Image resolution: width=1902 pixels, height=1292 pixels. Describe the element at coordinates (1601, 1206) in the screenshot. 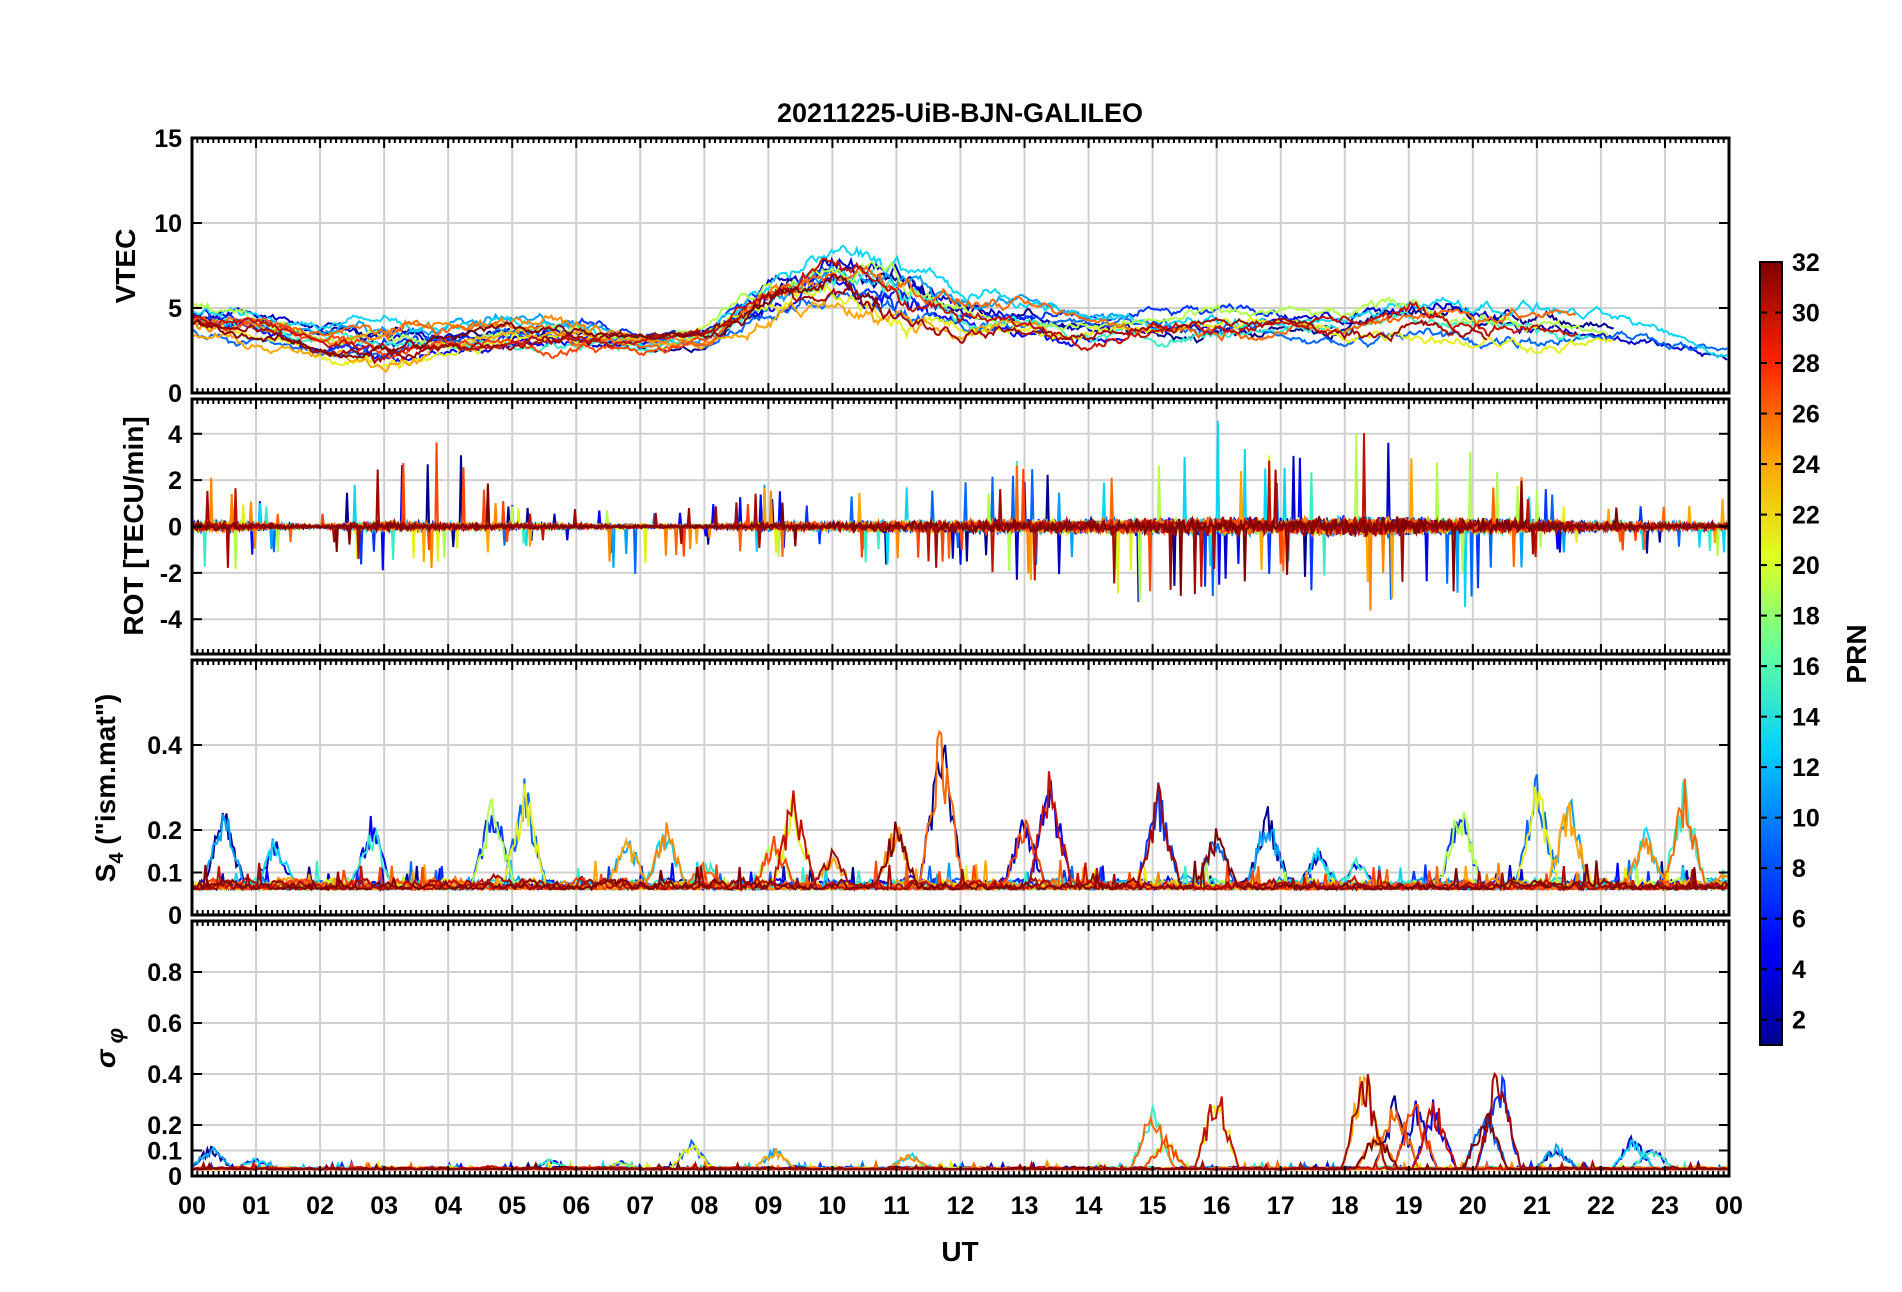

I see `x-tick-label: 22` at that location.